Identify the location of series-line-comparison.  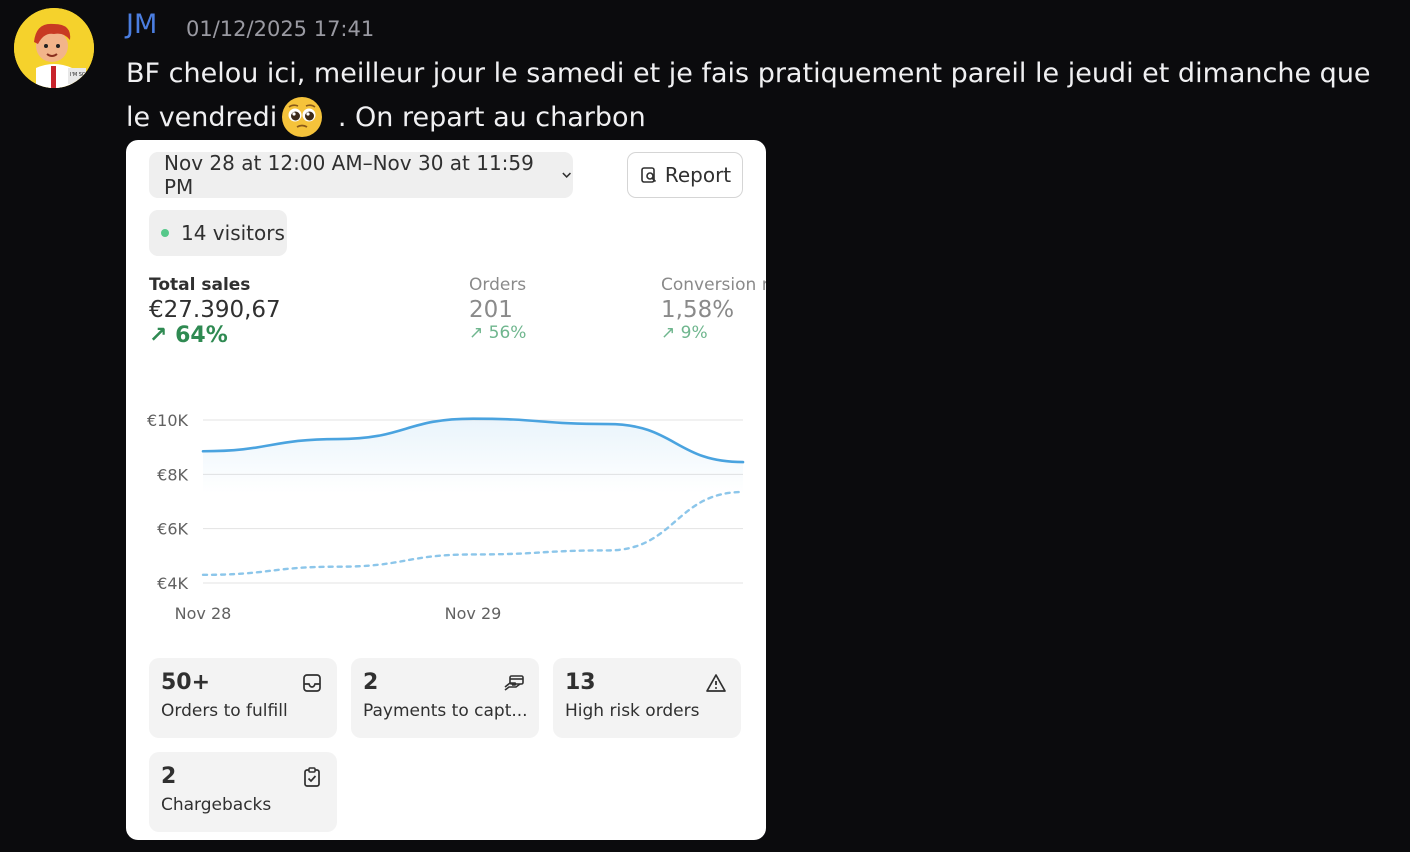
(473, 533).